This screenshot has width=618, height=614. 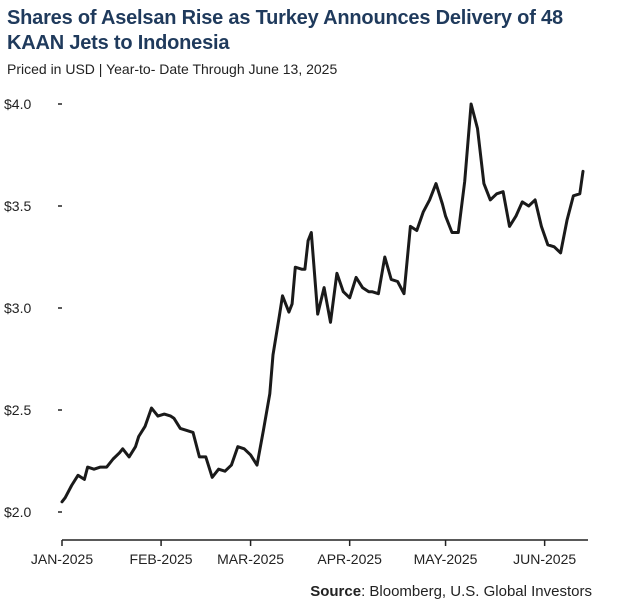 I want to click on x-tick-label: JAN-2025, so click(x=62, y=559).